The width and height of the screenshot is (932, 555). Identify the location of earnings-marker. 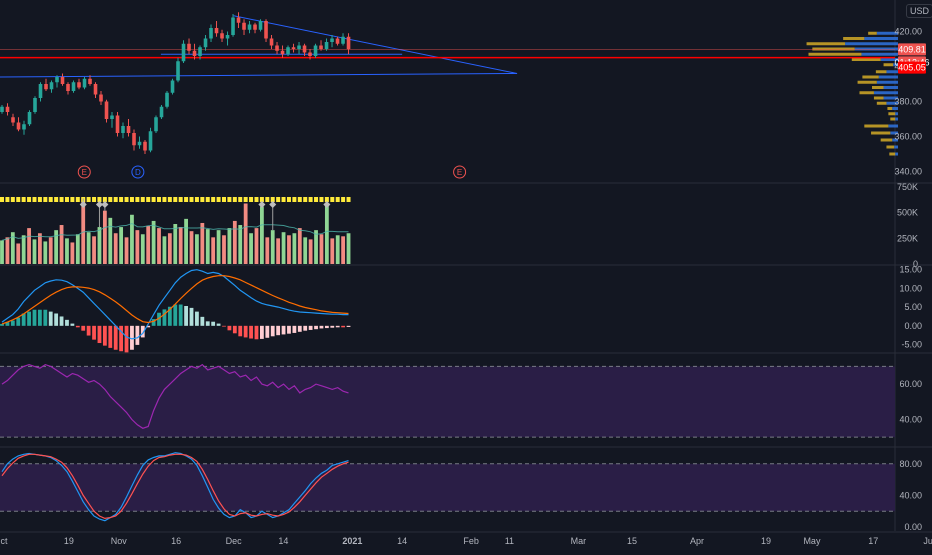
(460, 172).